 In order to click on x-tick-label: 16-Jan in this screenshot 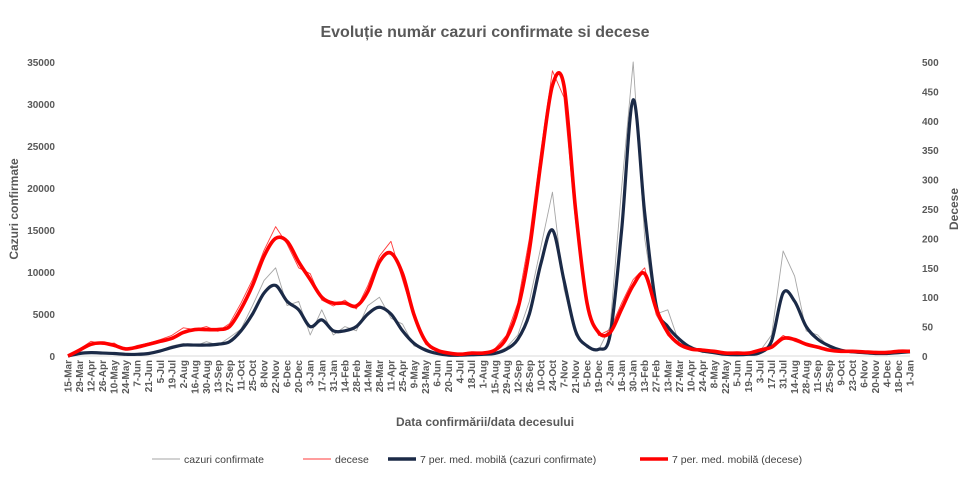, I will do `click(622, 376)`.